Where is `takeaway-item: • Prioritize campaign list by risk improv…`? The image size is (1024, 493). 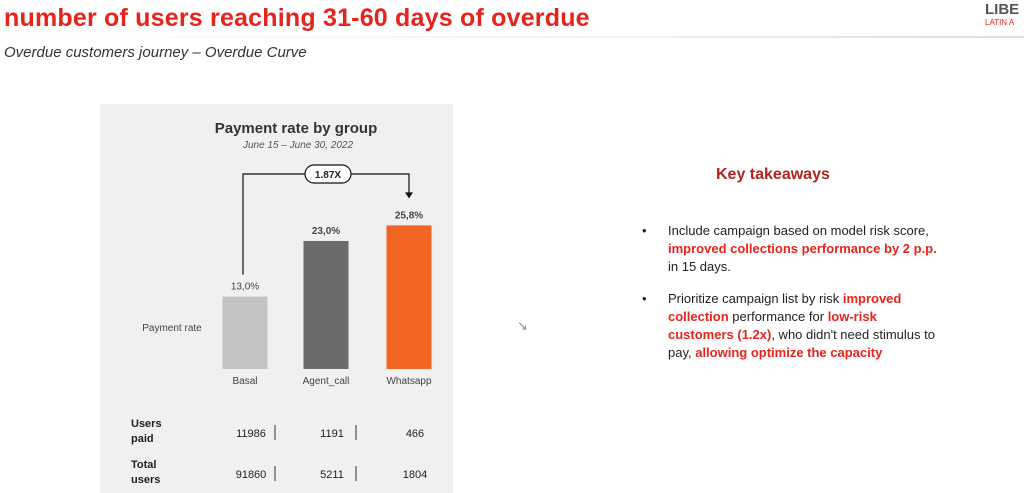 takeaway-item: • Prioritize campaign list by risk improv… is located at coordinates (790, 326).